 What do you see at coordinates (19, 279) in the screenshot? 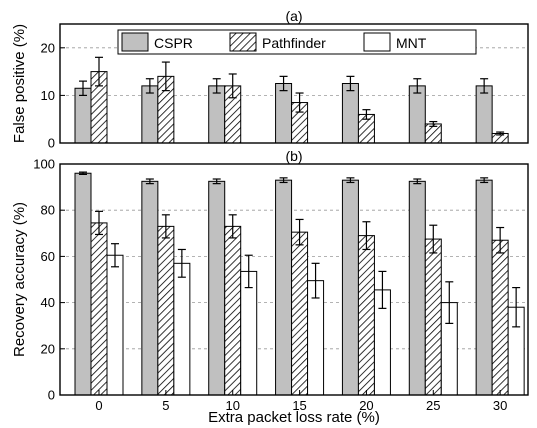
I see `y-axis-label-b: Recovery accuracy (%)` at bounding box center [19, 279].